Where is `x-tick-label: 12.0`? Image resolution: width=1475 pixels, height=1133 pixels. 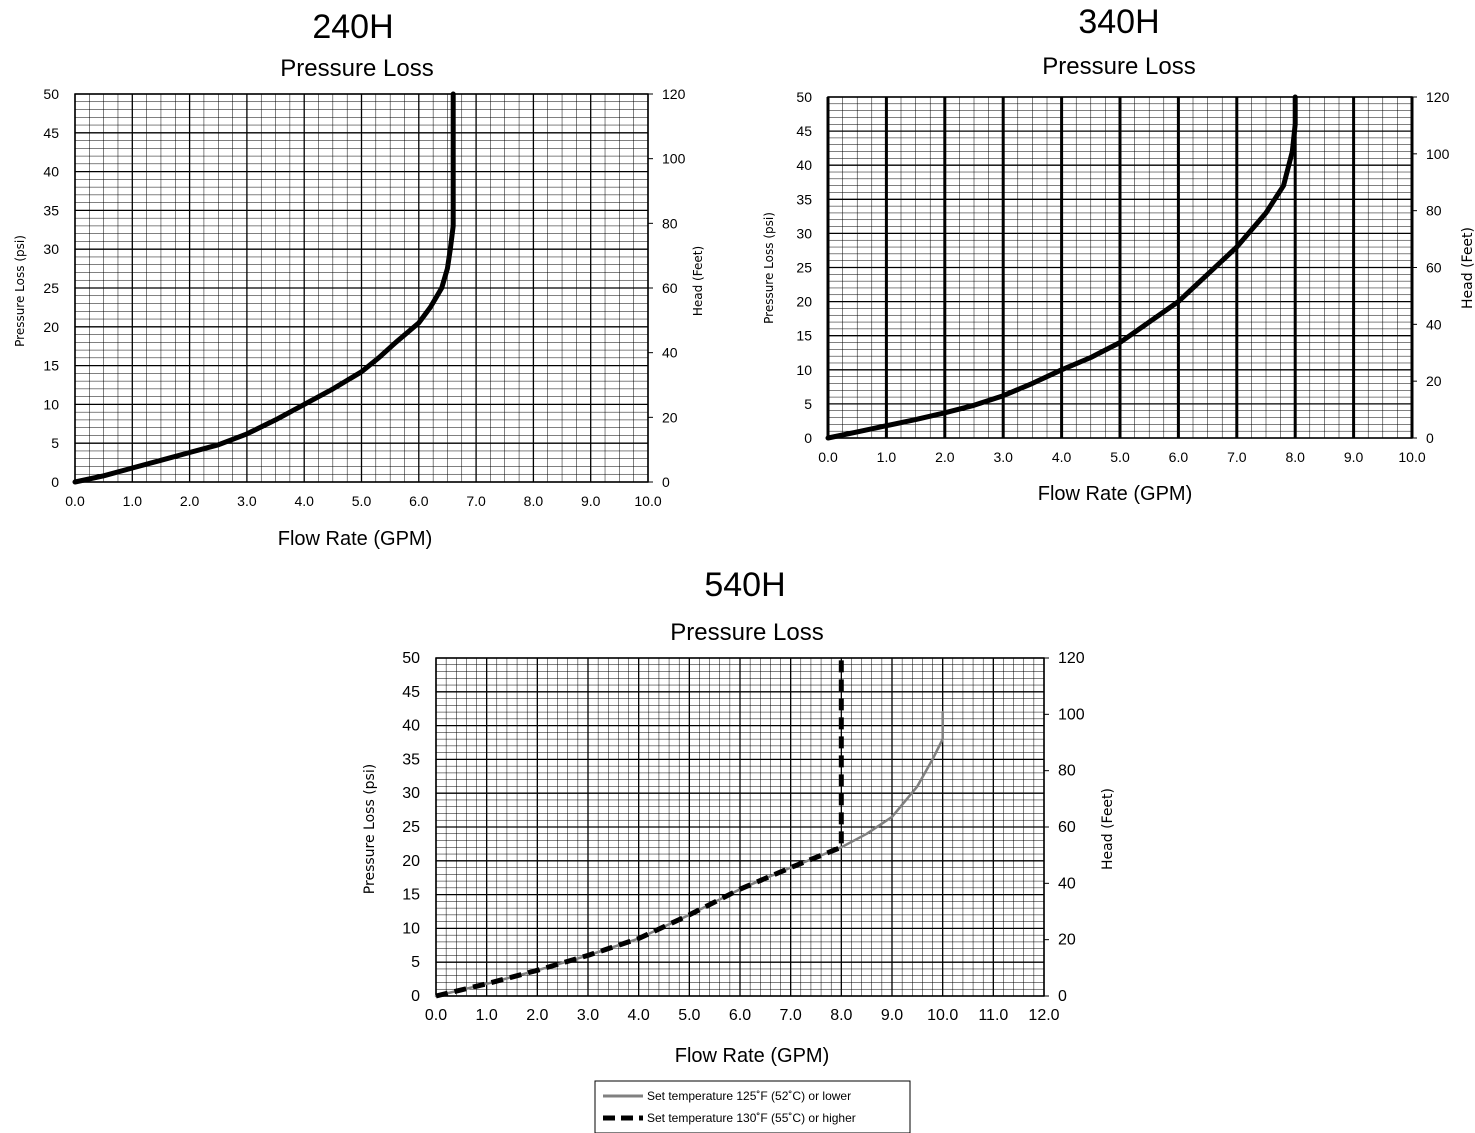 x-tick-label: 12.0 is located at coordinates (1043, 1015).